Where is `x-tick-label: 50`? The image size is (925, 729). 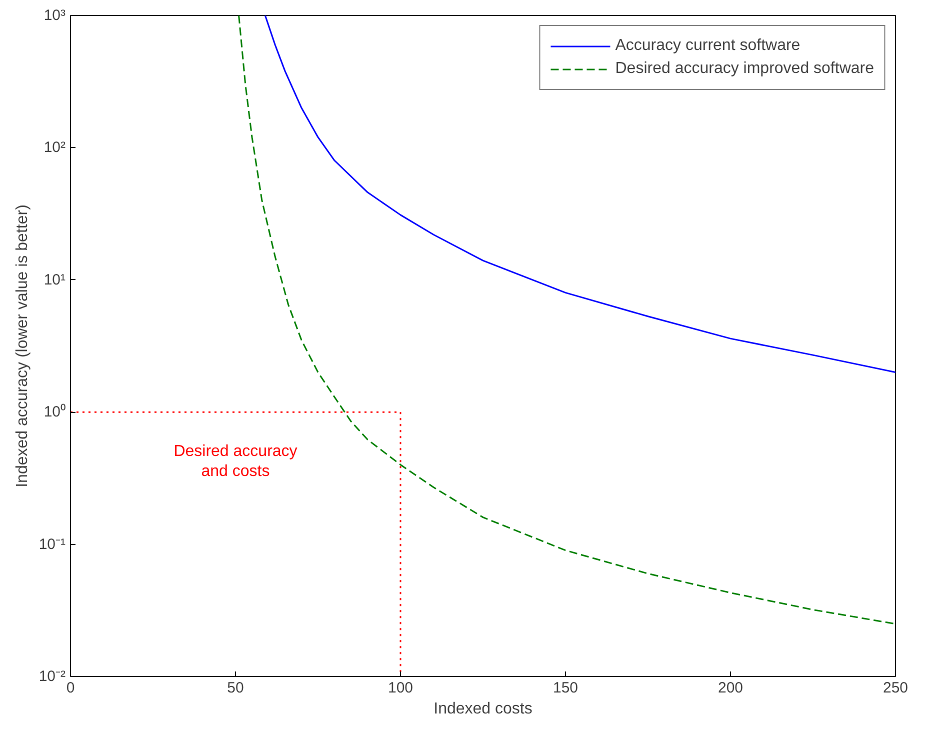 x-tick-label: 50 is located at coordinates (235, 688).